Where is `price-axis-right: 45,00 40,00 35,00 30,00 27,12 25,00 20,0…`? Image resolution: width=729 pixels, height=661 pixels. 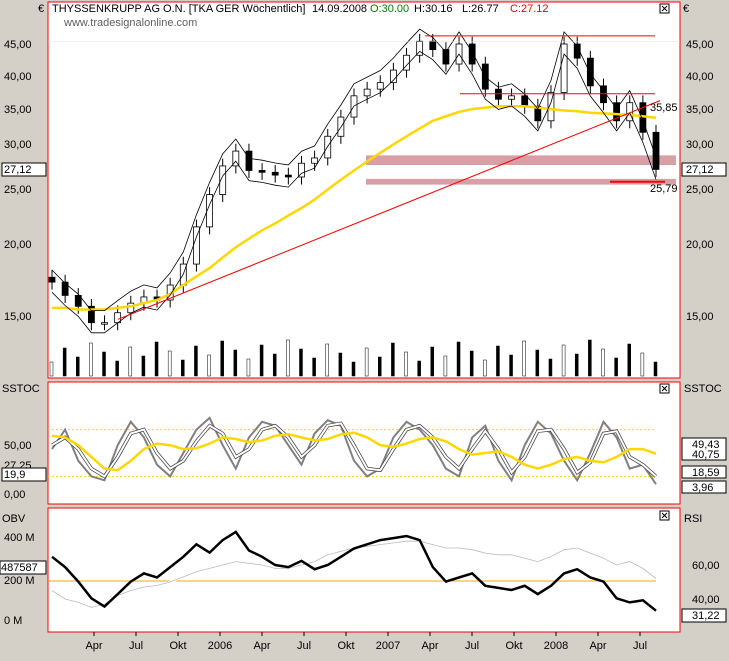
price-axis-right: 45,00 40,00 35,00 30,00 27,12 25,00 20,0… is located at coordinates (704, 181).